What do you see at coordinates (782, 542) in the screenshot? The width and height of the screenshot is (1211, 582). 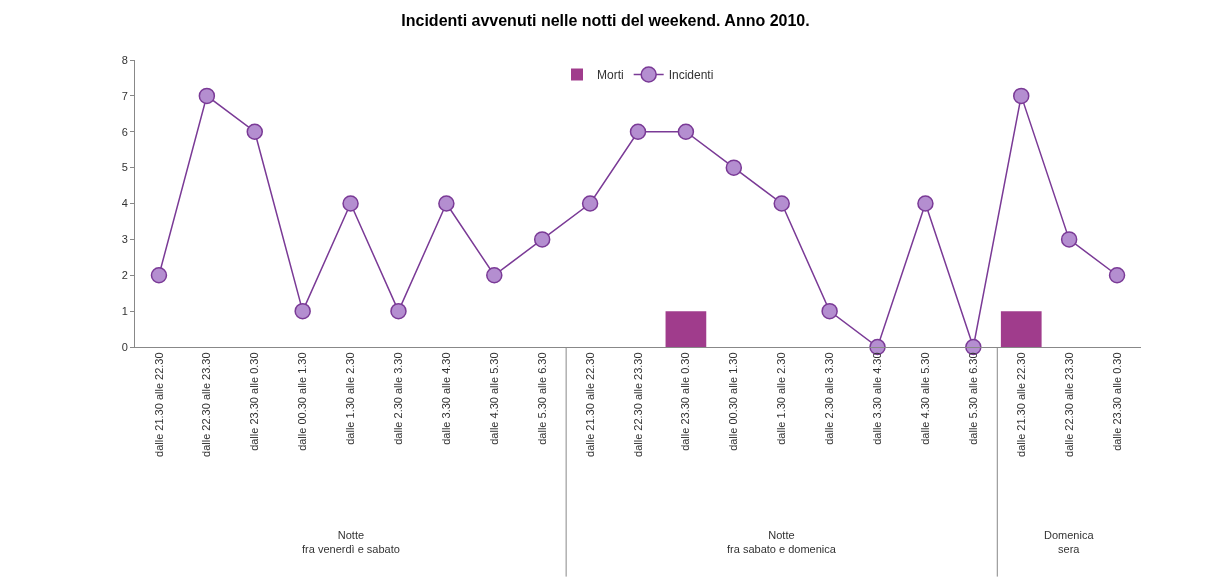 I see `text: Notte fra sabato e domenica` at bounding box center [782, 542].